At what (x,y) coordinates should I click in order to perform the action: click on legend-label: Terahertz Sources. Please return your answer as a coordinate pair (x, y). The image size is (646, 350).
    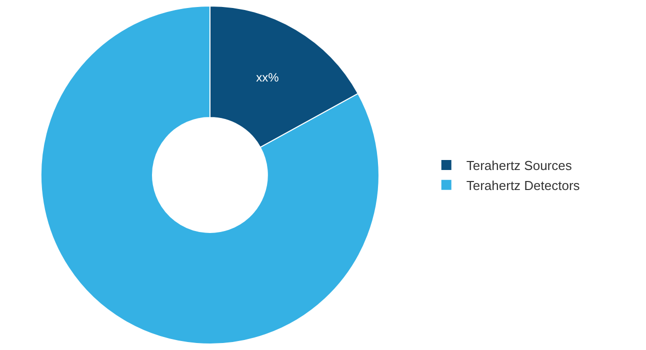
    Looking at the image, I should click on (519, 166).